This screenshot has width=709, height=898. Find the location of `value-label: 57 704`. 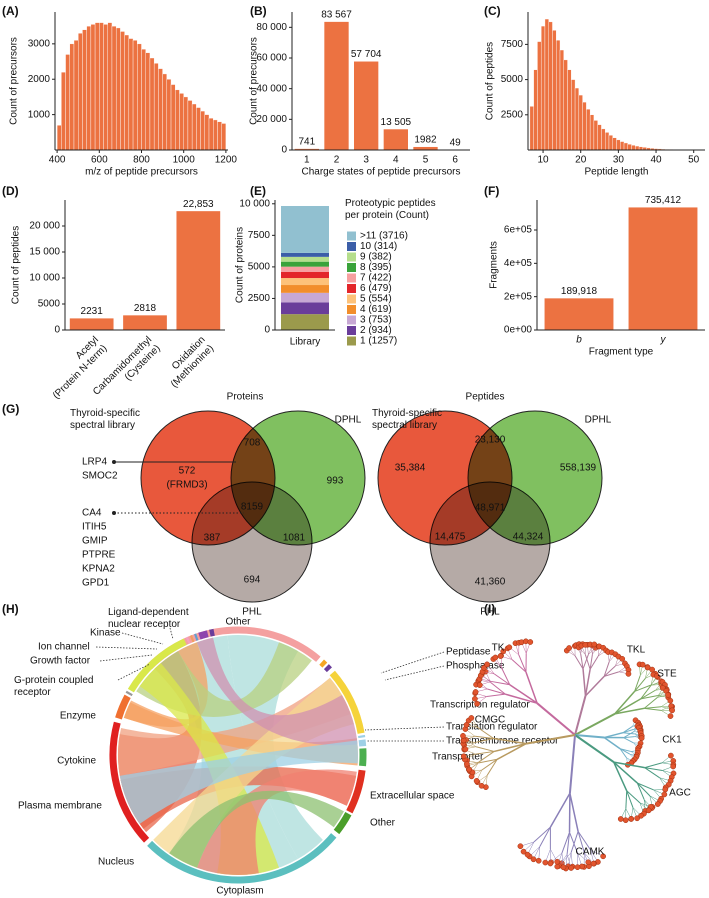

value-label: 57 704 is located at coordinates (366, 54).